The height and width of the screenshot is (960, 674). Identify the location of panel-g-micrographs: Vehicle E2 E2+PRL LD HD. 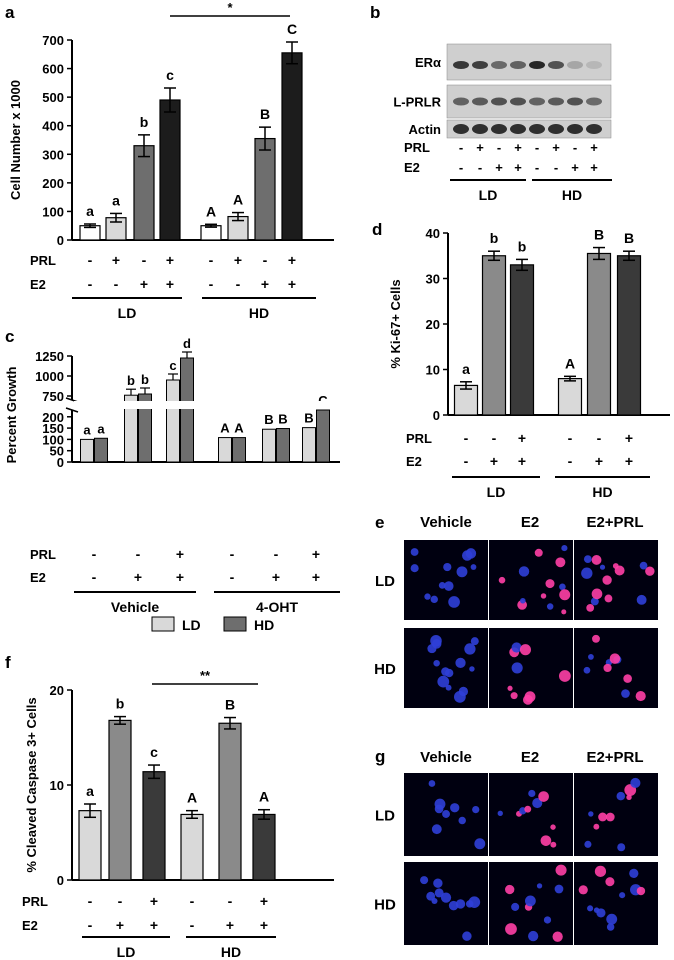
(516, 847).